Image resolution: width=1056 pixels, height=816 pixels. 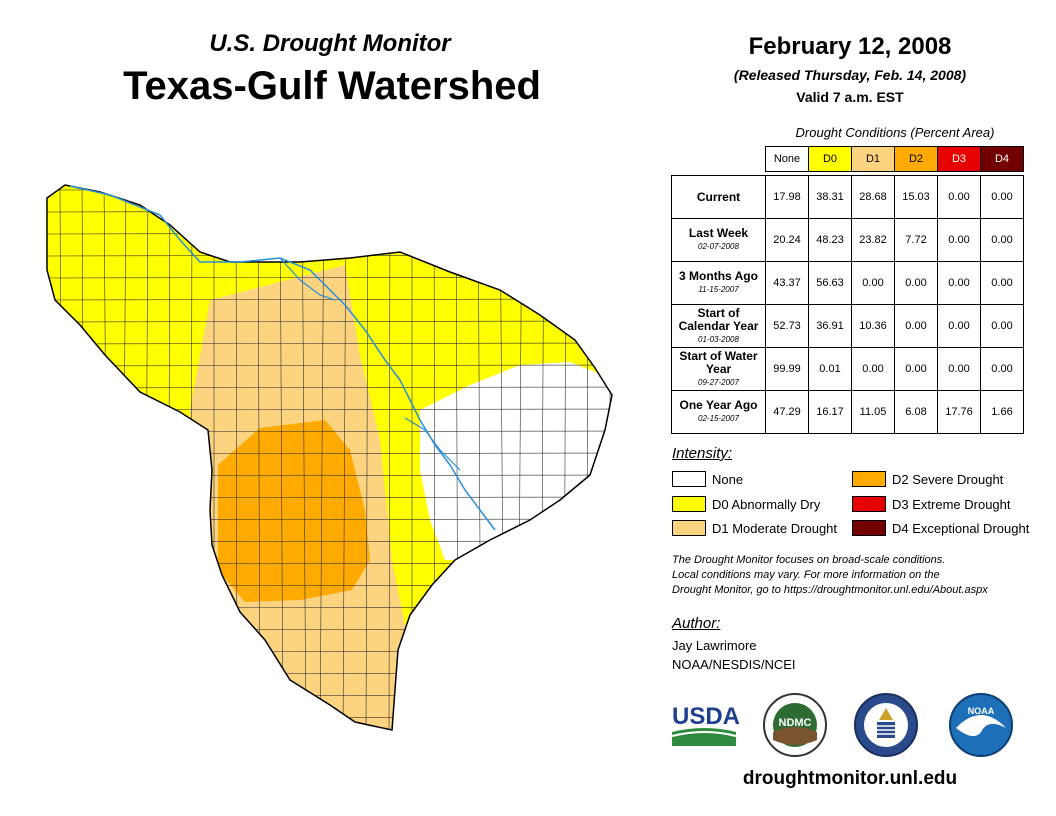 I want to click on legend-item-d2: D2 Severe Drought, so click(x=927, y=479).